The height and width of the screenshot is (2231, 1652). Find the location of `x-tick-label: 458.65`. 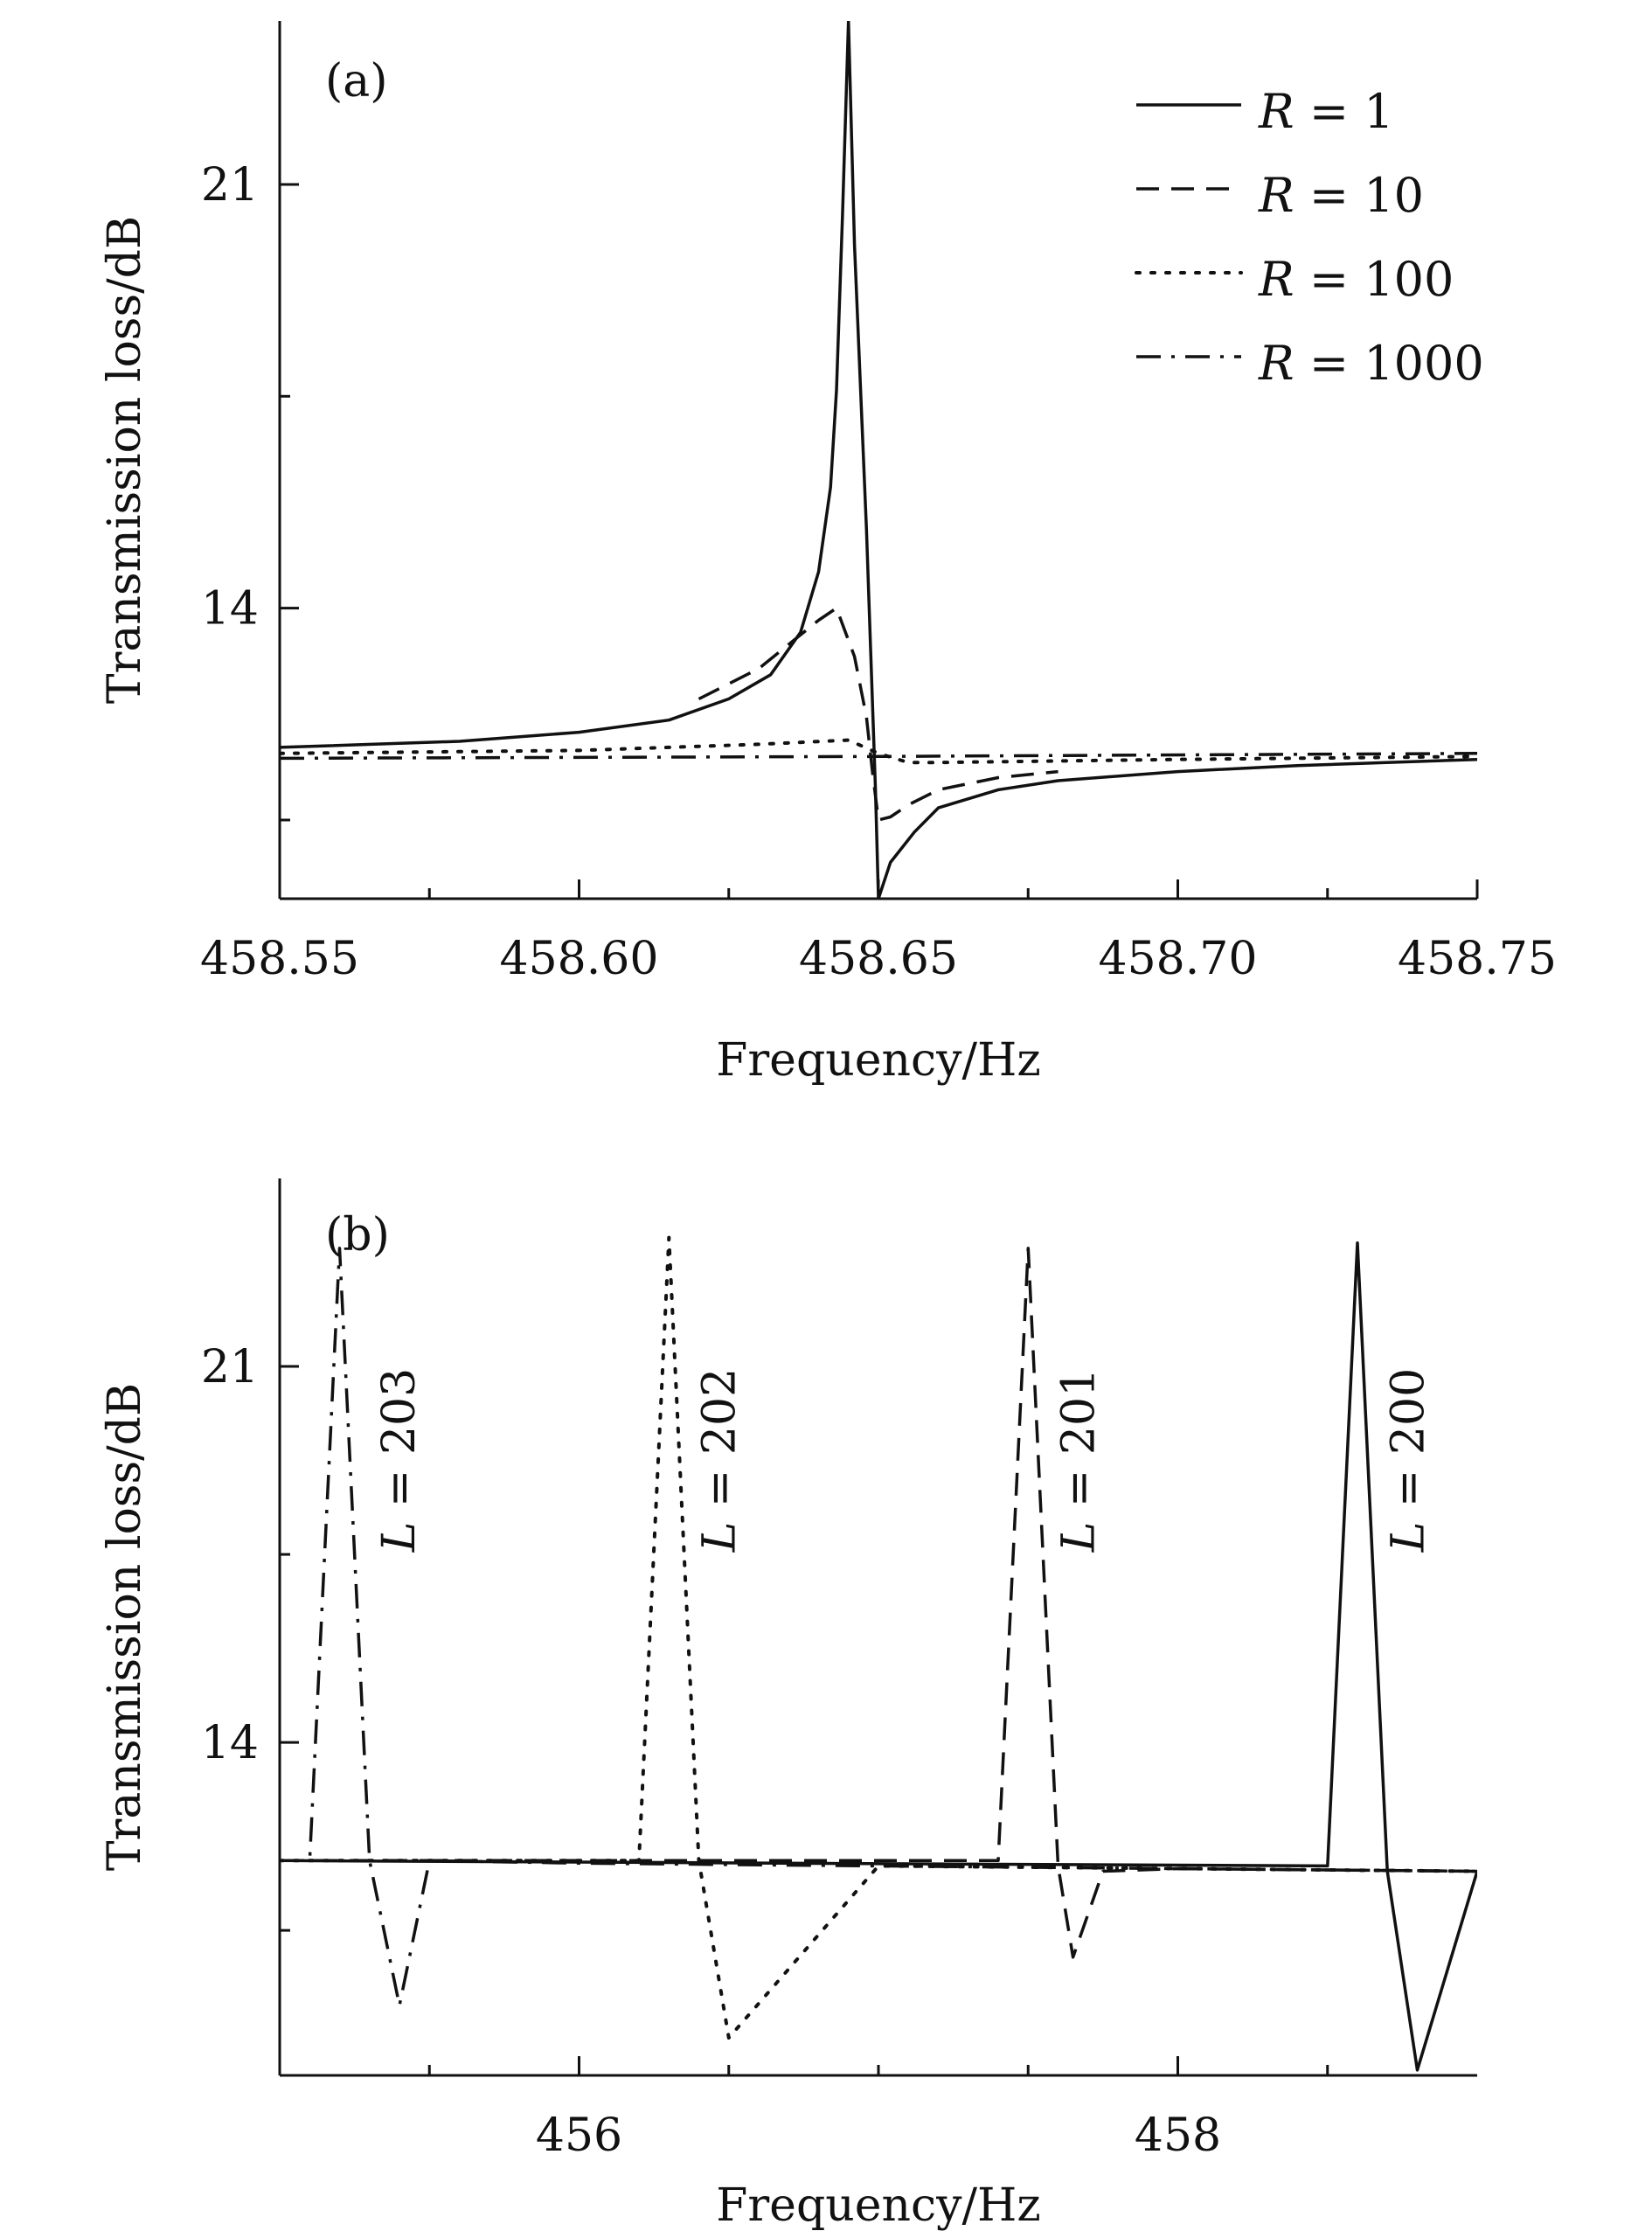

x-tick-label: 458.65 is located at coordinates (879, 959).